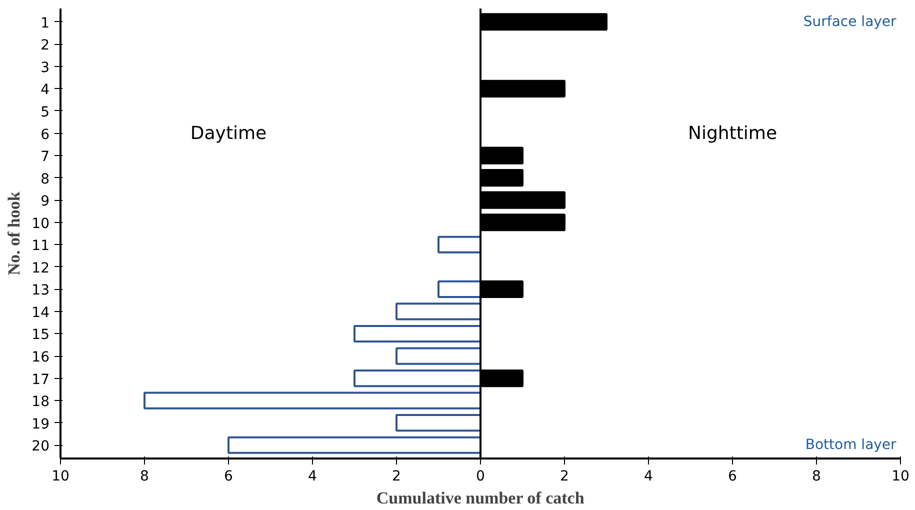 The width and height of the screenshot is (915, 510). What do you see at coordinates (45, 134) in the screenshot?
I see `y-tick-label: 6` at bounding box center [45, 134].